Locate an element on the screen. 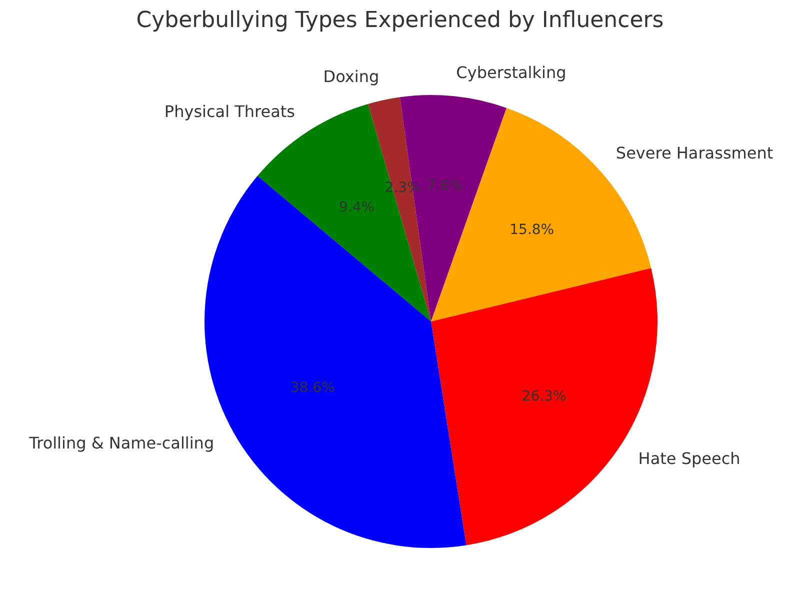  data-label: 7.6% is located at coordinates (444, 186).